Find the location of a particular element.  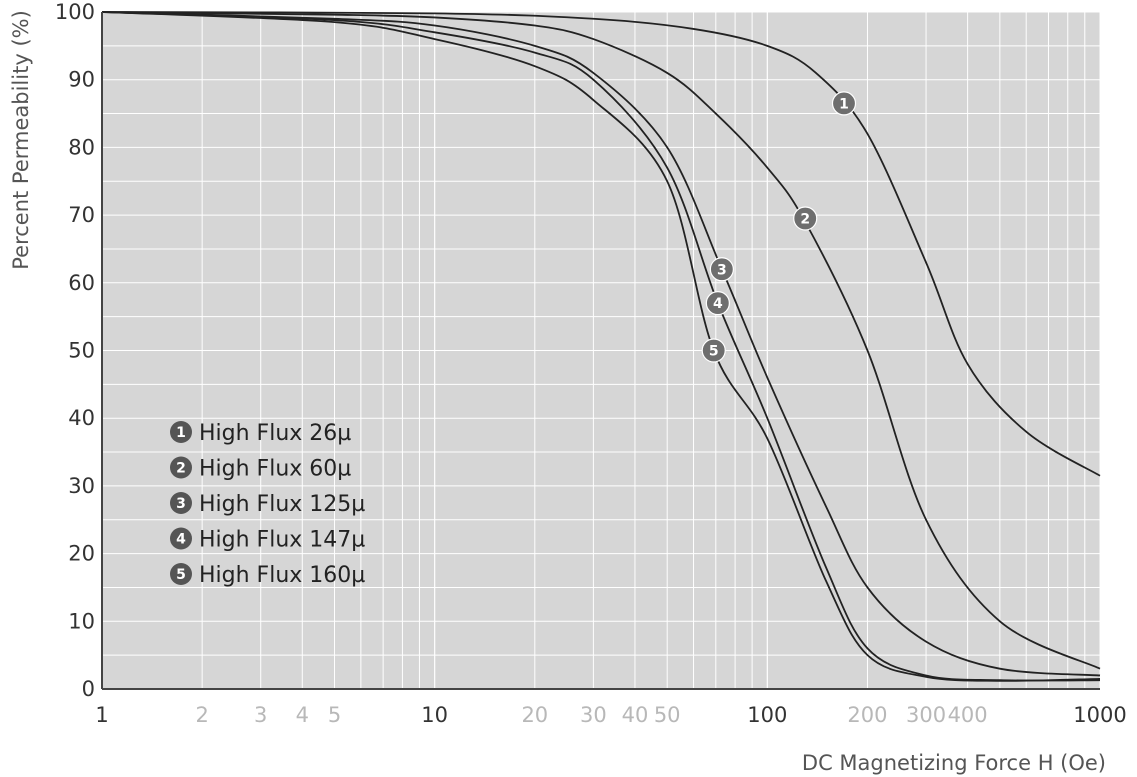

x-tick-label: 10 is located at coordinates (434, 715).